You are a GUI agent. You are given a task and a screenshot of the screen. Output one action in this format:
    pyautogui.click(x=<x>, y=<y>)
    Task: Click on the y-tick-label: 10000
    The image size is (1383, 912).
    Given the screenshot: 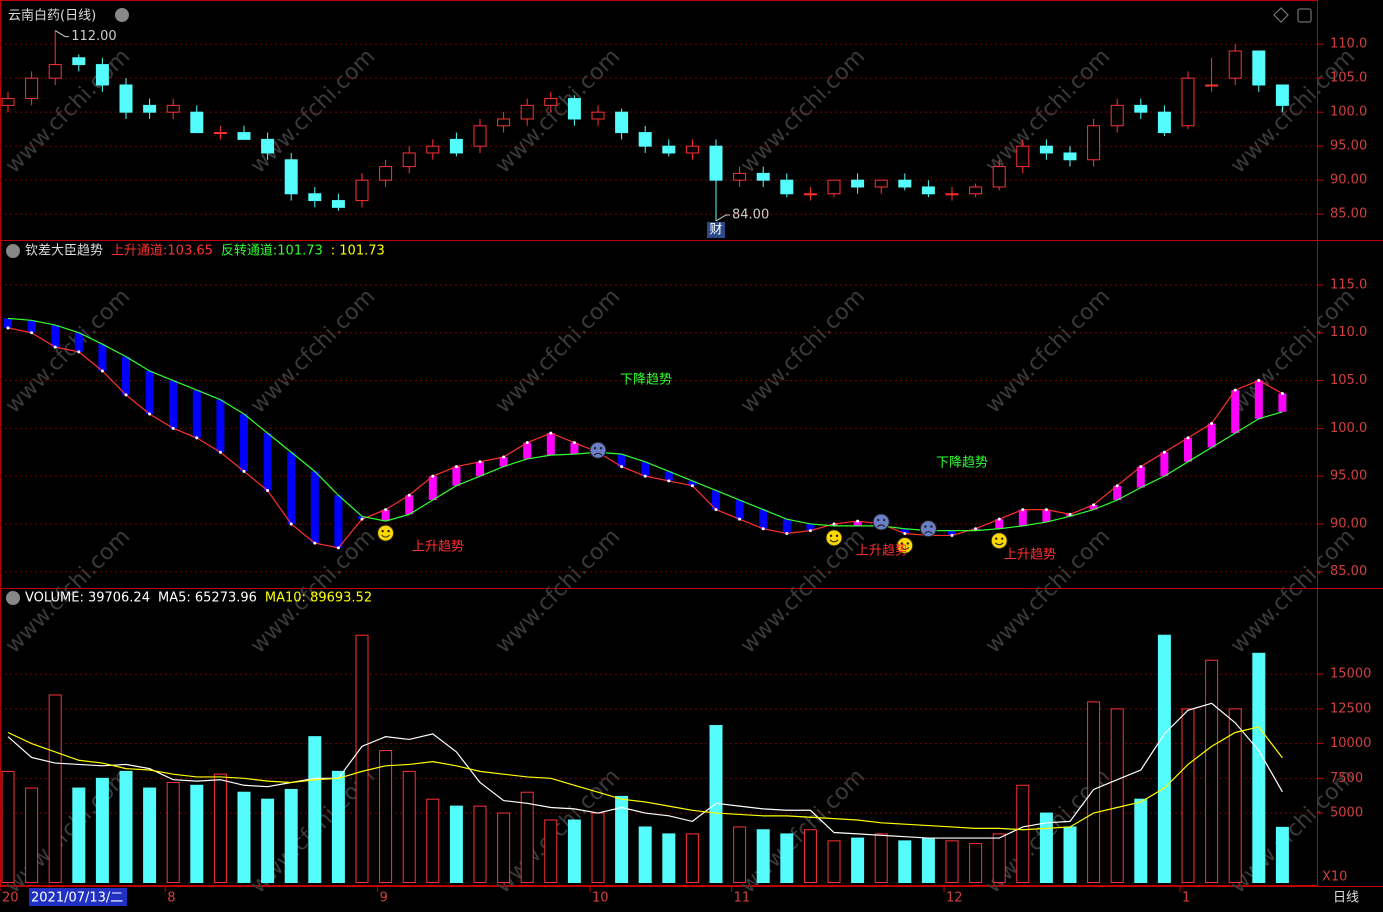 What is the action you would take?
    pyautogui.click(x=1350, y=743)
    